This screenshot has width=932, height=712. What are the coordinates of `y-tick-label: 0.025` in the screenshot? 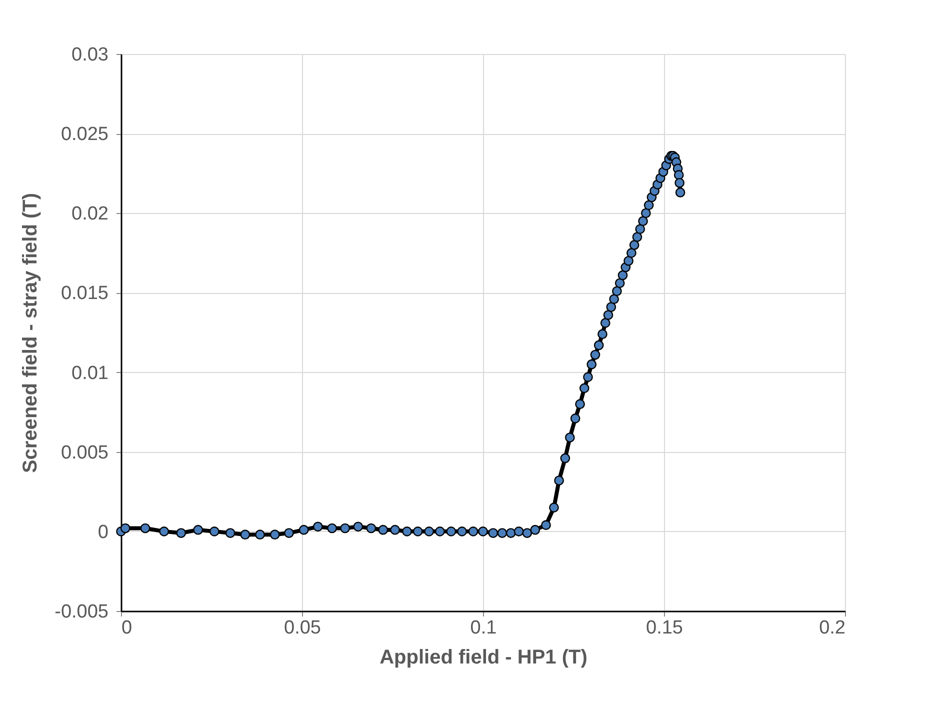 It's located at (84, 135).